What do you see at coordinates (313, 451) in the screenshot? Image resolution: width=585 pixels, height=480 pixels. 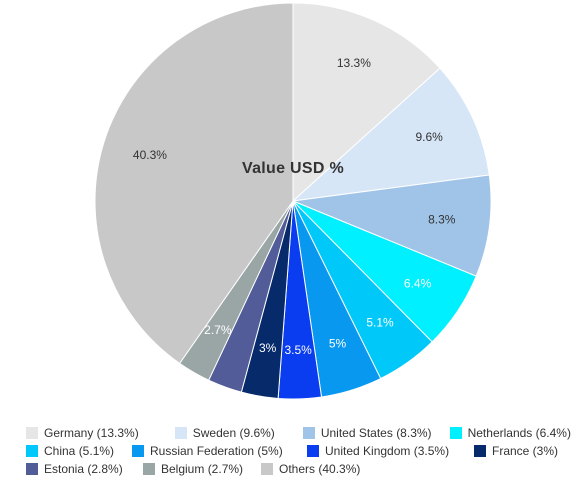 I see `legend-swatch-united-kingdom` at bounding box center [313, 451].